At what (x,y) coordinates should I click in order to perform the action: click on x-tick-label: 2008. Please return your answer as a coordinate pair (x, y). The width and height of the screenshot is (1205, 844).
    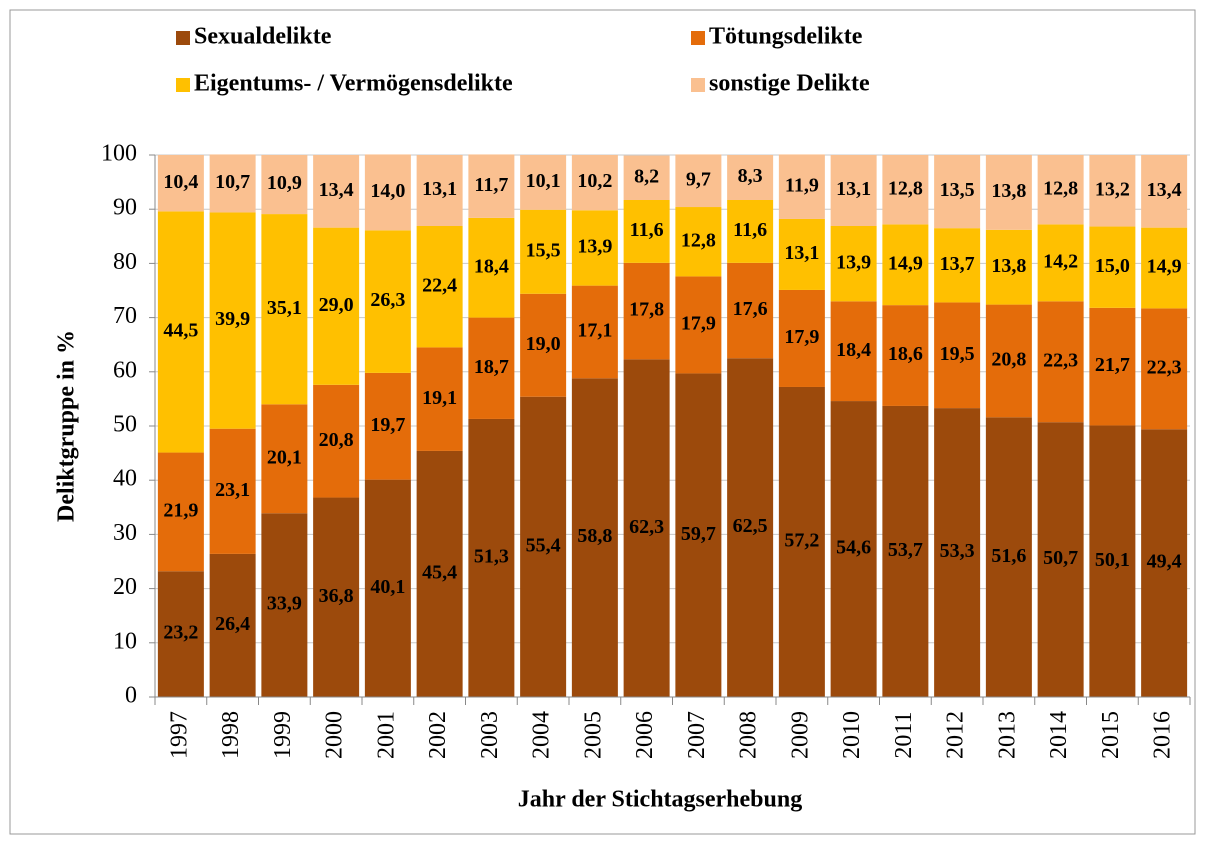
    Looking at the image, I should click on (749, 735).